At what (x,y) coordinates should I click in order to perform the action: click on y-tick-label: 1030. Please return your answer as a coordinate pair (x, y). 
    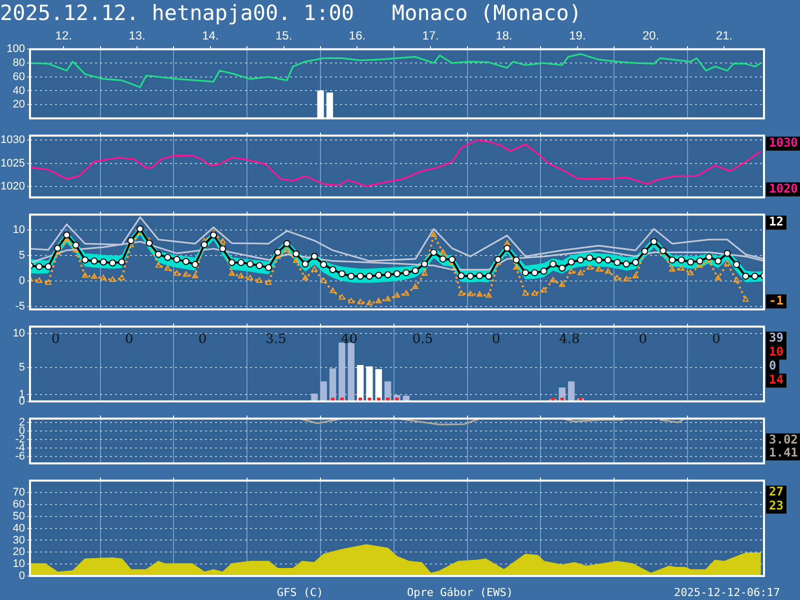
    Looking at the image, I should click on (12, 140).